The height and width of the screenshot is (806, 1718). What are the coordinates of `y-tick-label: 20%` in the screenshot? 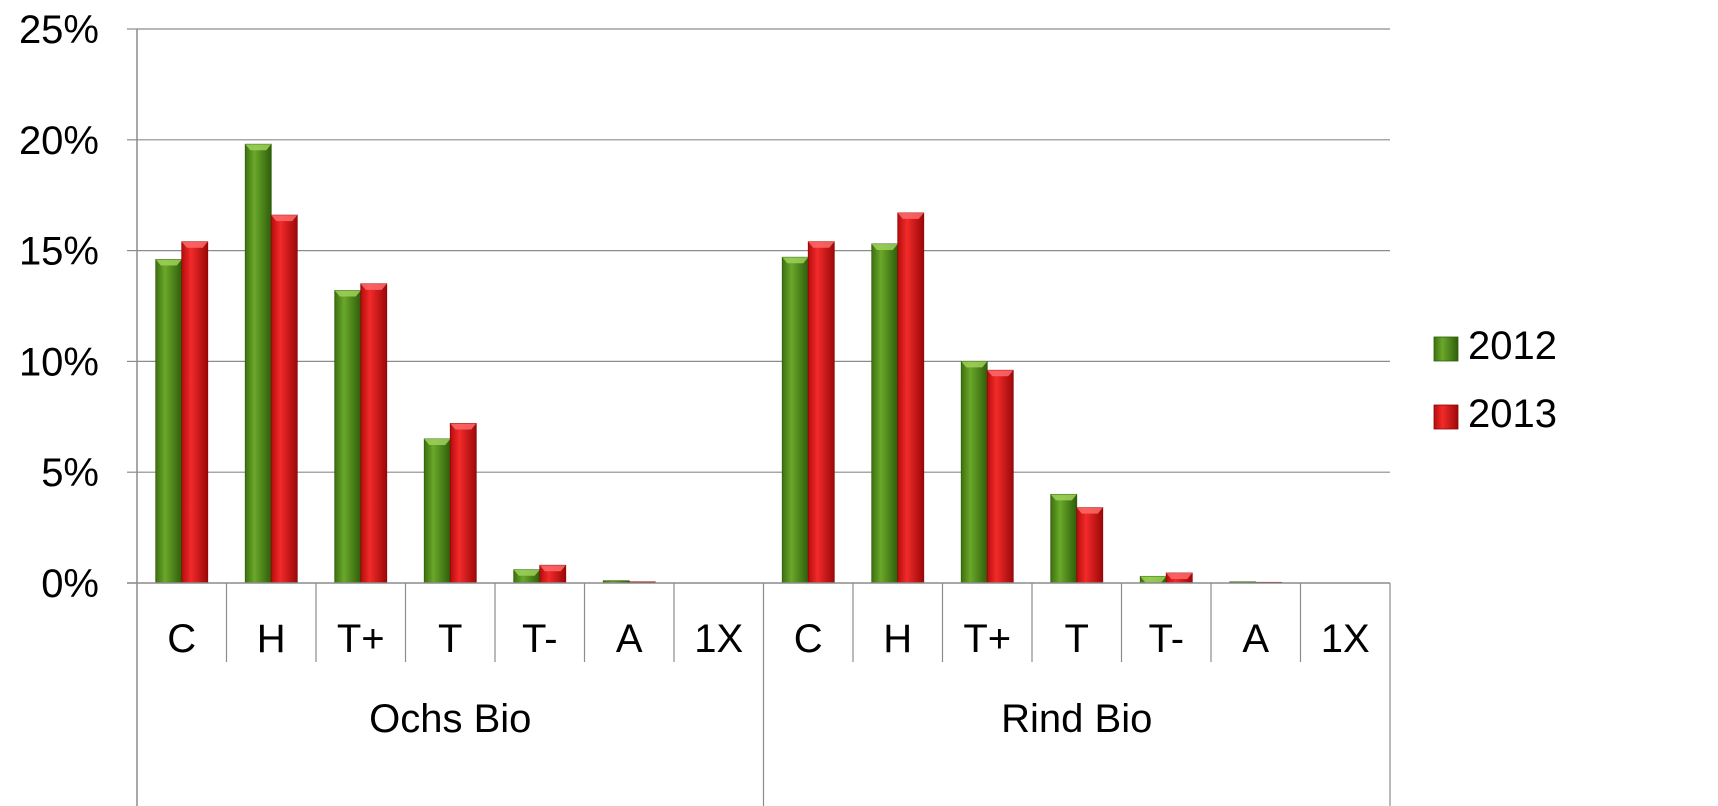 It's located at (59, 141).